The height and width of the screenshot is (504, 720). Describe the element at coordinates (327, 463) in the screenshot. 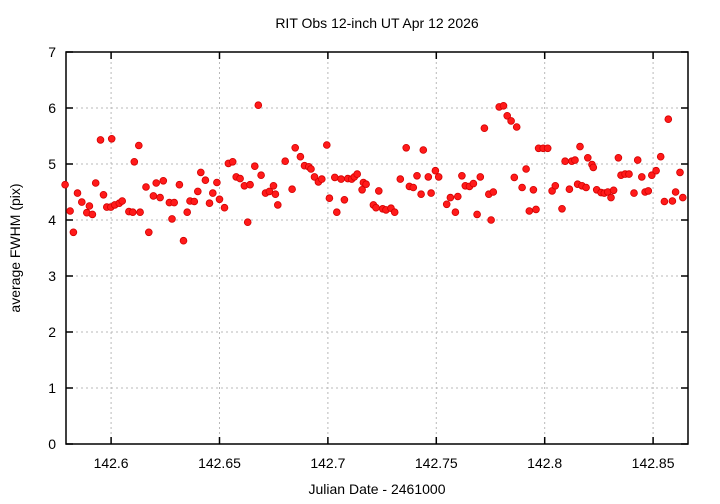

I see `x-tick-label: 142.7` at that location.